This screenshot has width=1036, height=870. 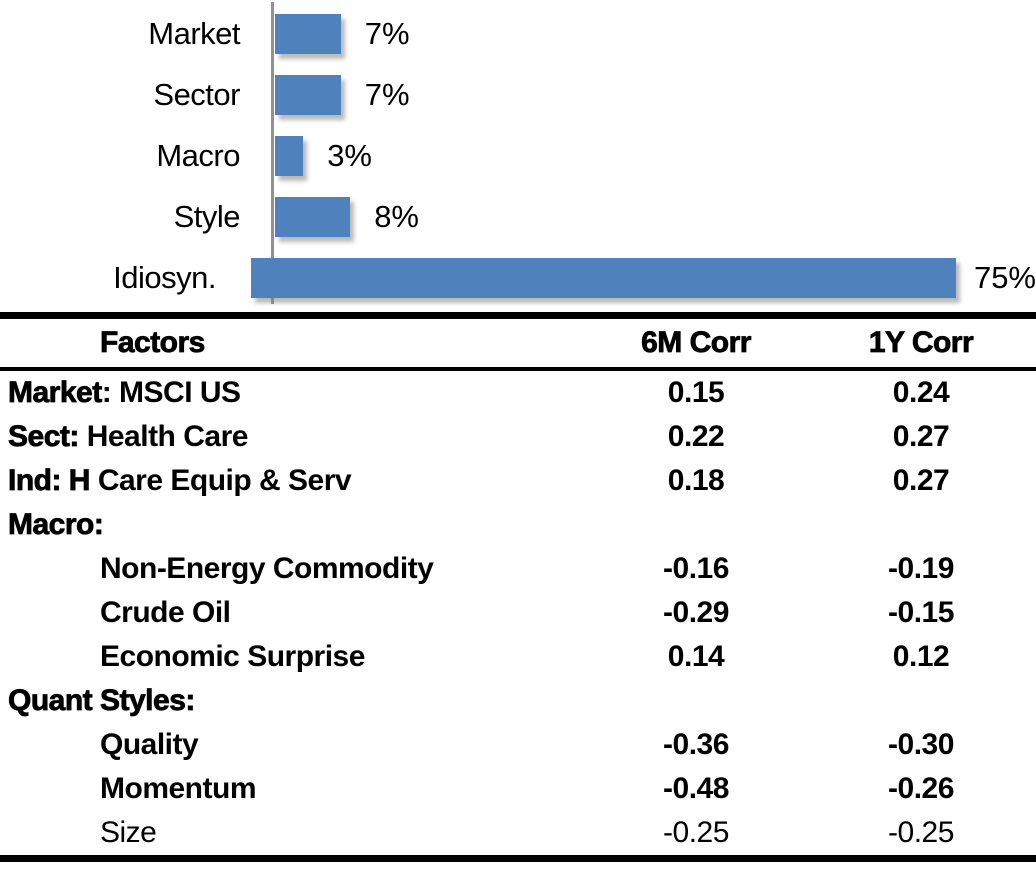 I want to click on factor-label-text: Size, so click(x=128, y=832).